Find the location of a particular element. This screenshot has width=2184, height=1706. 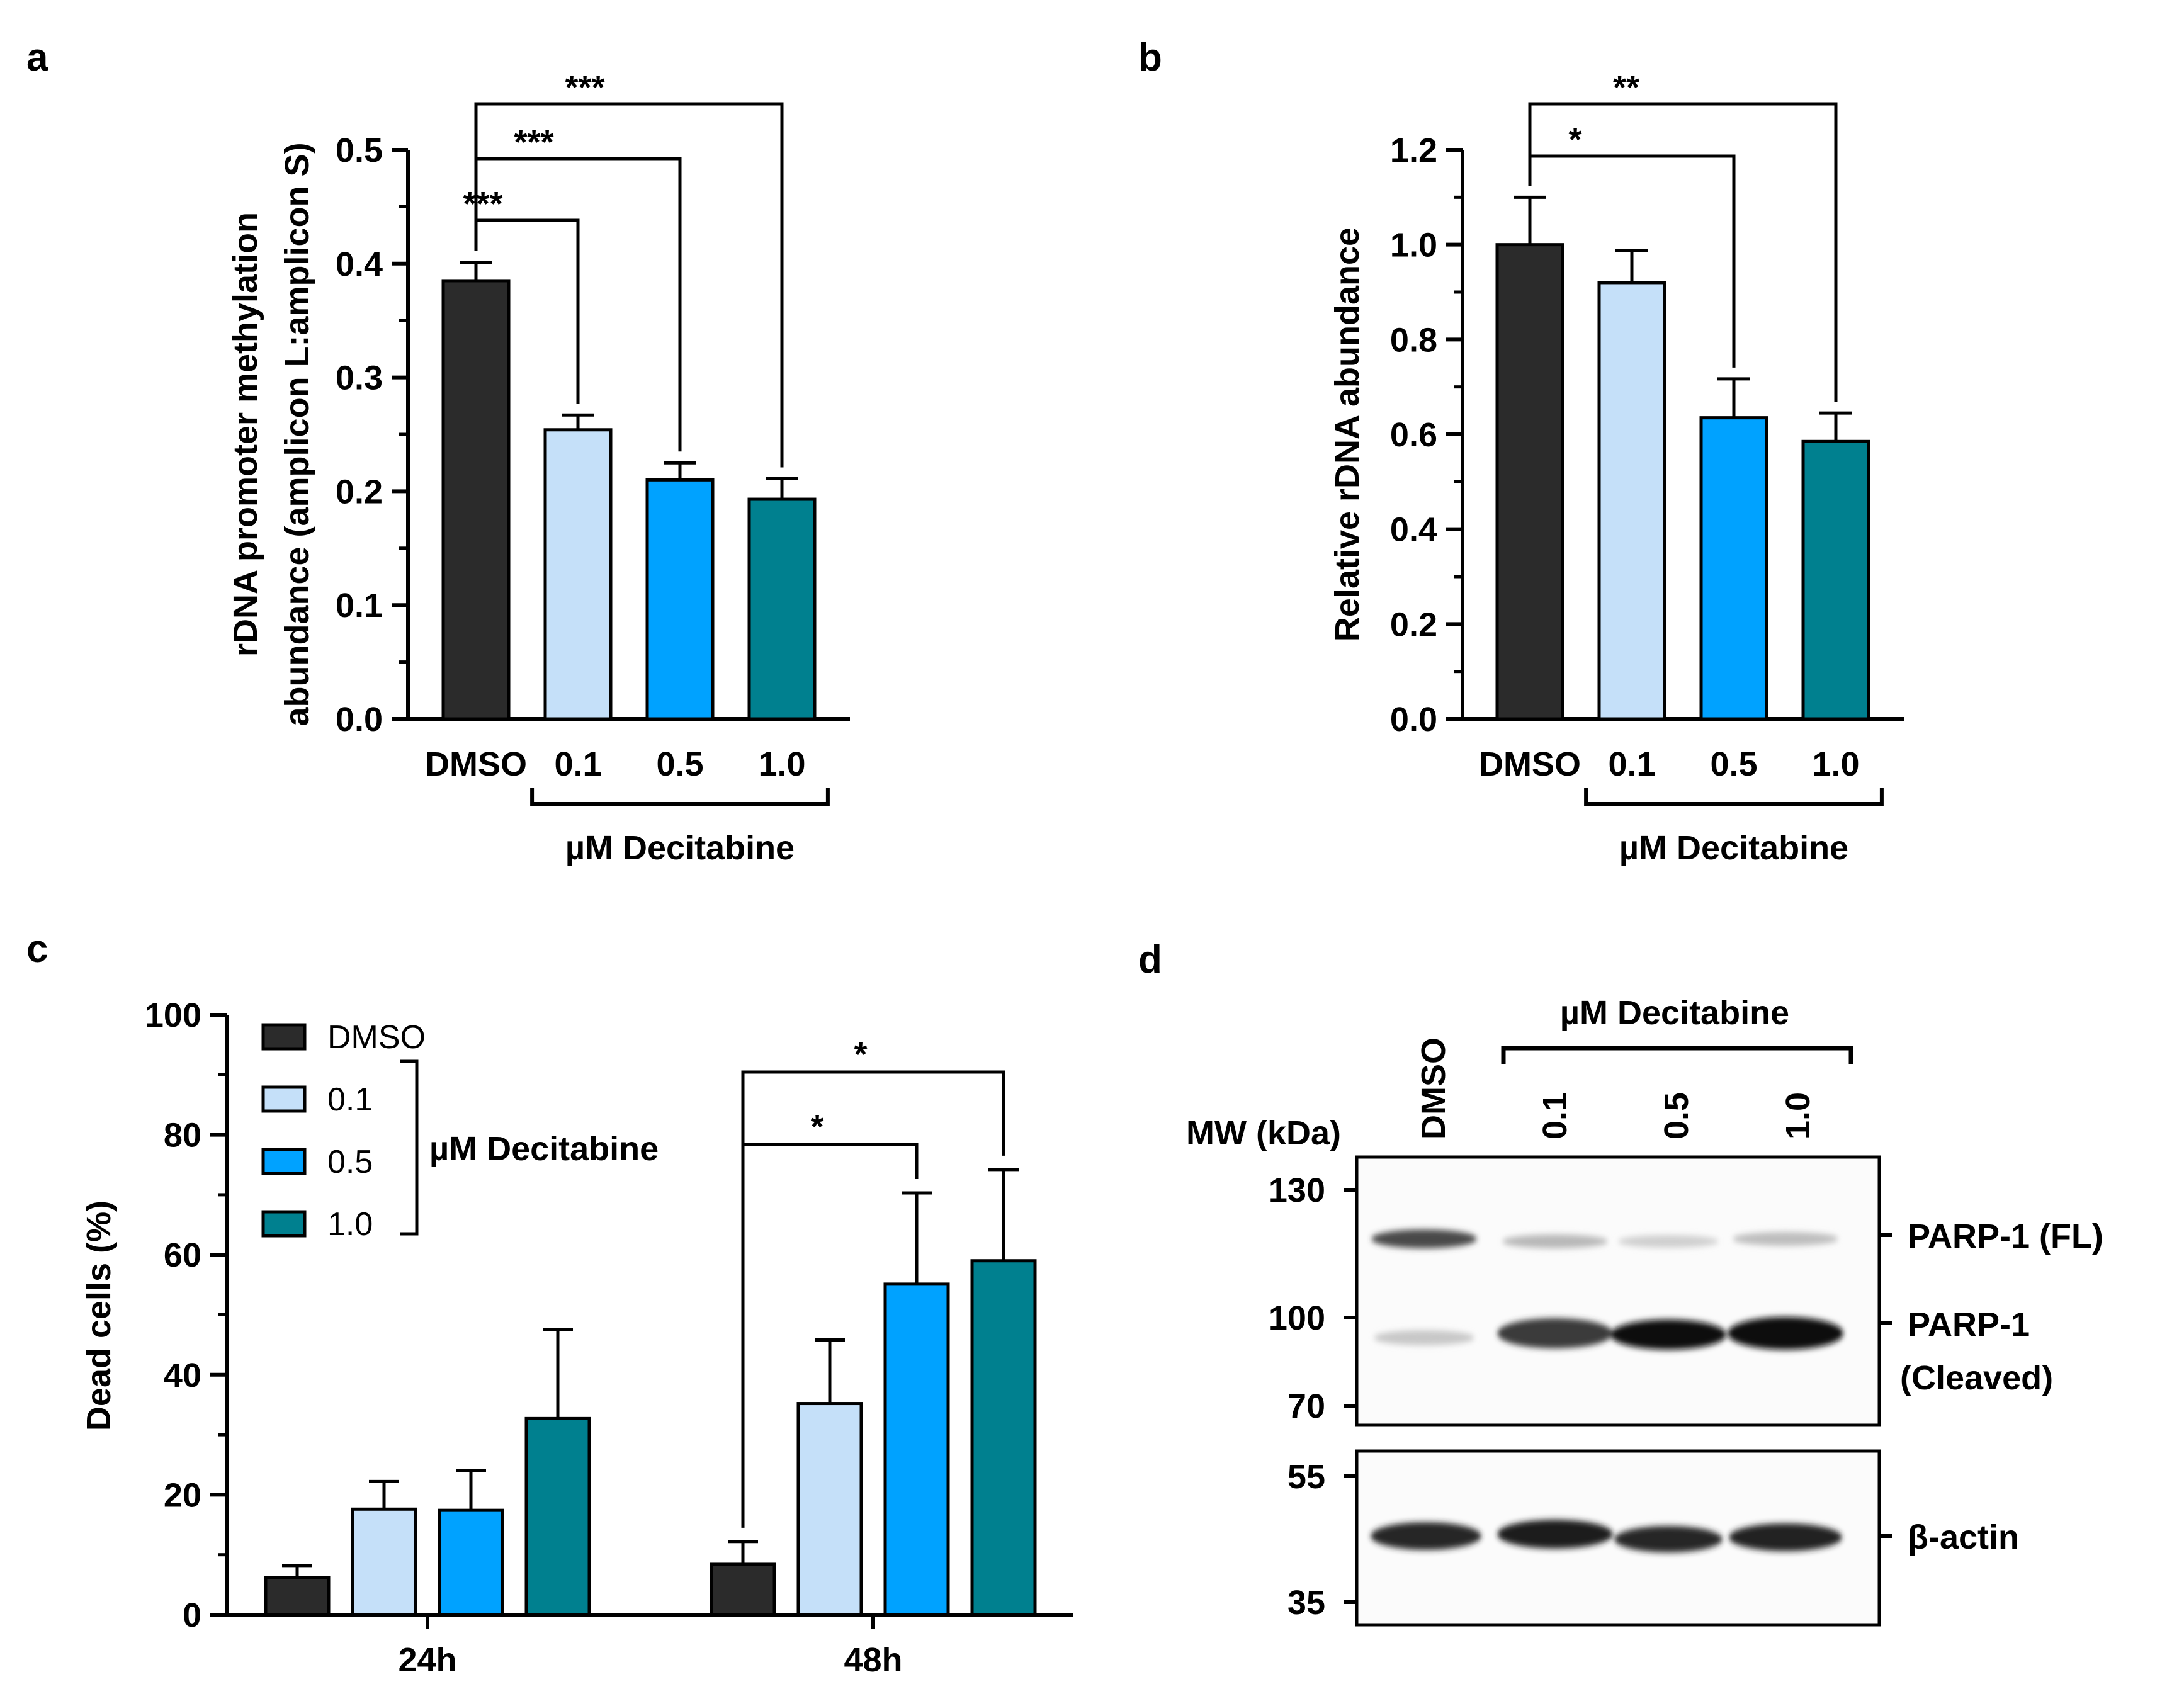

chart-a-x-tick-label-0.1: 0.1 is located at coordinates (577, 764).